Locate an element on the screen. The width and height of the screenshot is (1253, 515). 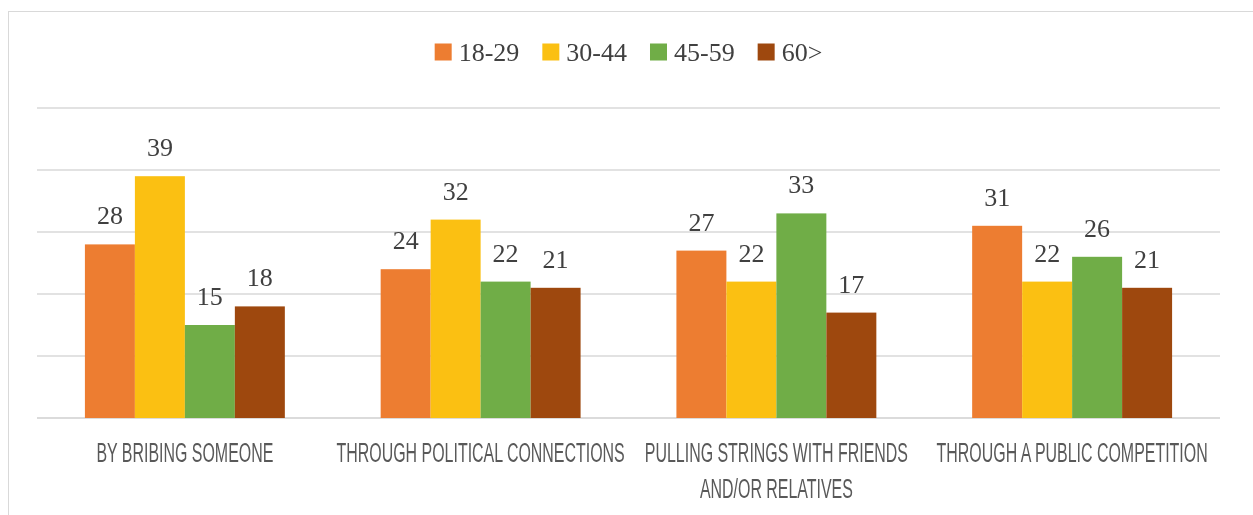
x-tick-label: THROUGH POLITICAL CONNECTIONS is located at coordinates (480, 452).